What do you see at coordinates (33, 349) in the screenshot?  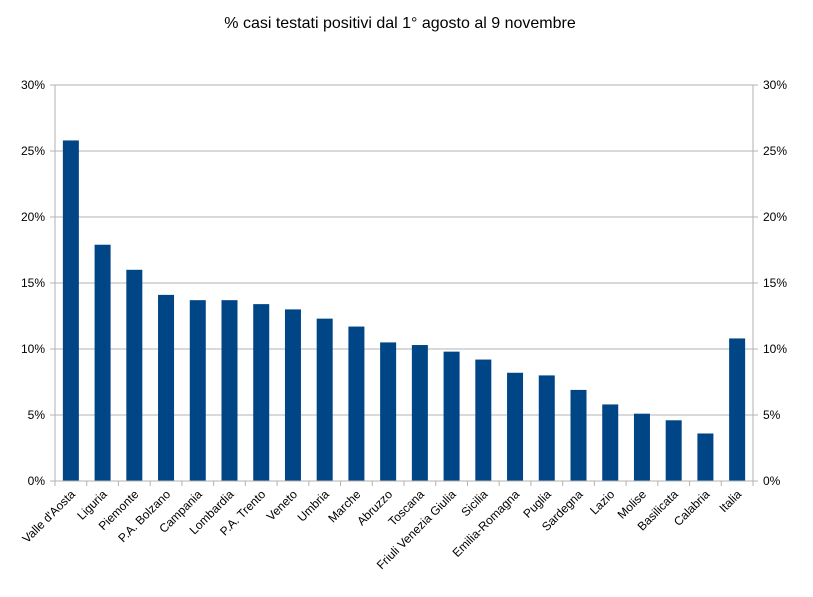 I see `y-tick-label-left: 10%` at bounding box center [33, 349].